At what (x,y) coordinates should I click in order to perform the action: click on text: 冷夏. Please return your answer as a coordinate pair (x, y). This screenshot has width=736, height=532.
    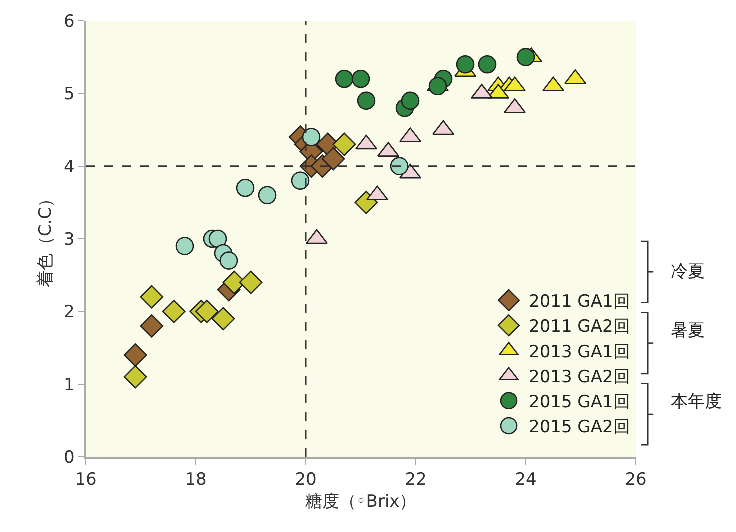
    Looking at the image, I should click on (688, 272).